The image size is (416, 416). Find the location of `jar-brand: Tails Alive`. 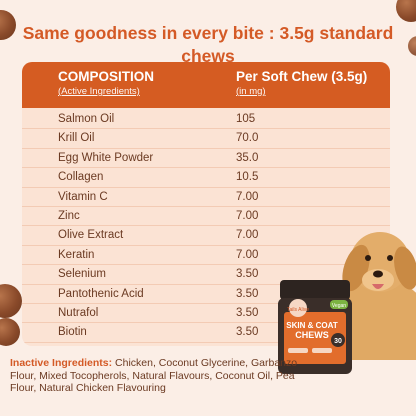

jar-brand: Tails Alive is located at coordinates (298, 310).